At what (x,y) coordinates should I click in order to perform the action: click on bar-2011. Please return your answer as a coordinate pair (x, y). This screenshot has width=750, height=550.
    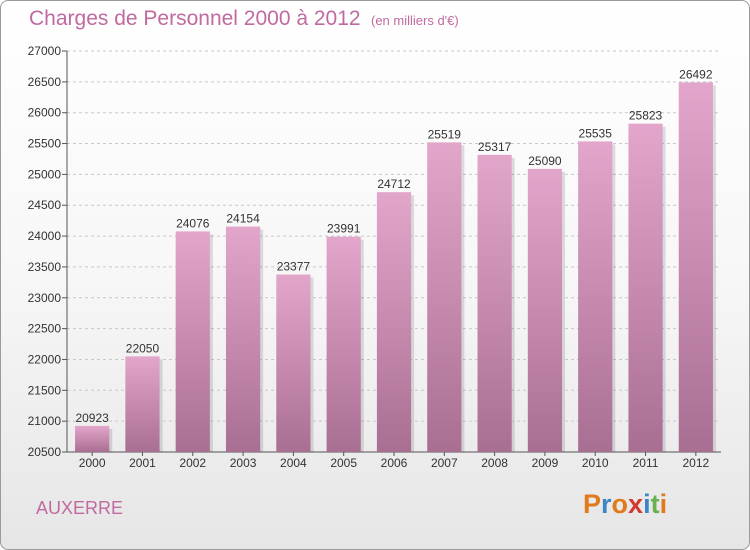
    Looking at the image, I should click on (645, 287).